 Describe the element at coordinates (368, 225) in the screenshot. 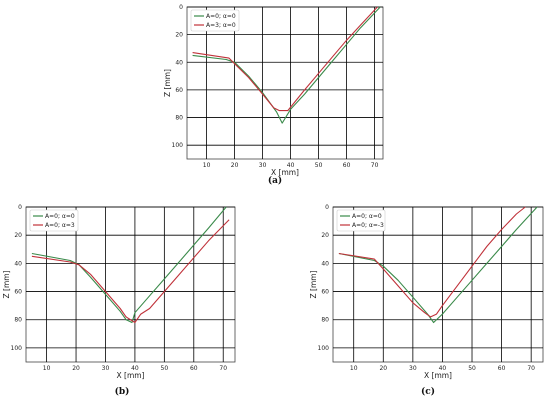

I see `legend-entry-2: A=0; α=-3` at that location.